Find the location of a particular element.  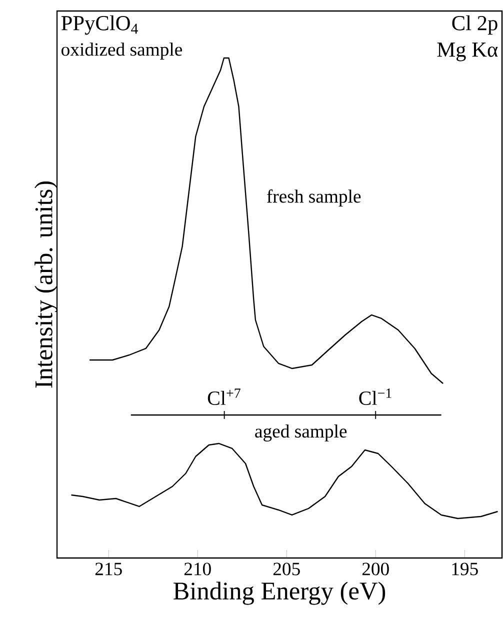

text: Cl 2p is located at coordinates (475, 25).